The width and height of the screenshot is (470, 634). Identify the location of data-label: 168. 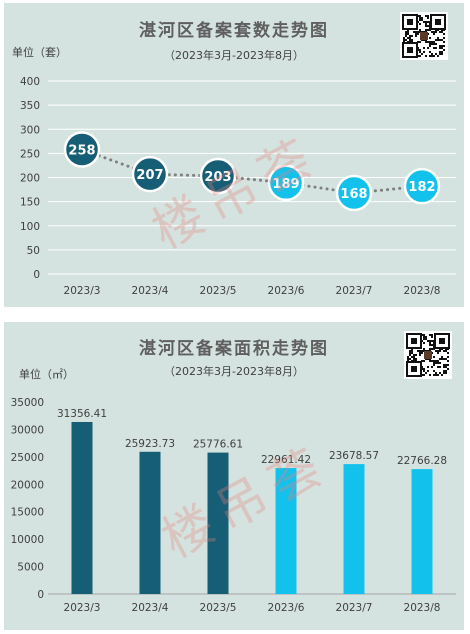
(353, 194).